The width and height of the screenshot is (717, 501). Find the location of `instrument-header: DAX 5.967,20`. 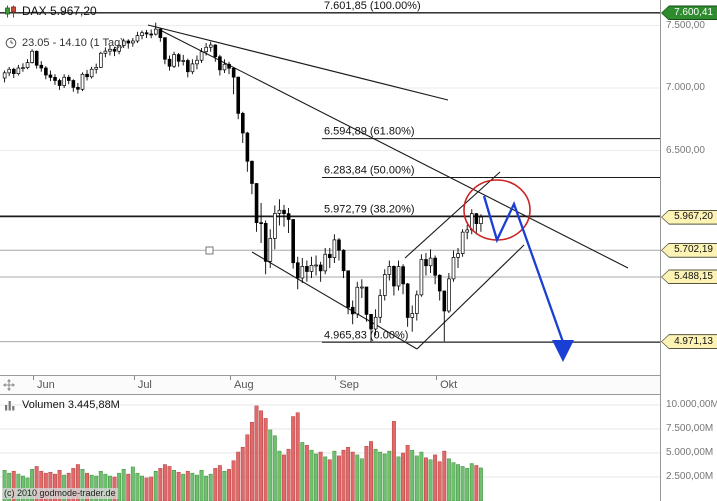

instrument-header: DAX 5.967,20 is located at coordinates (50, 11).